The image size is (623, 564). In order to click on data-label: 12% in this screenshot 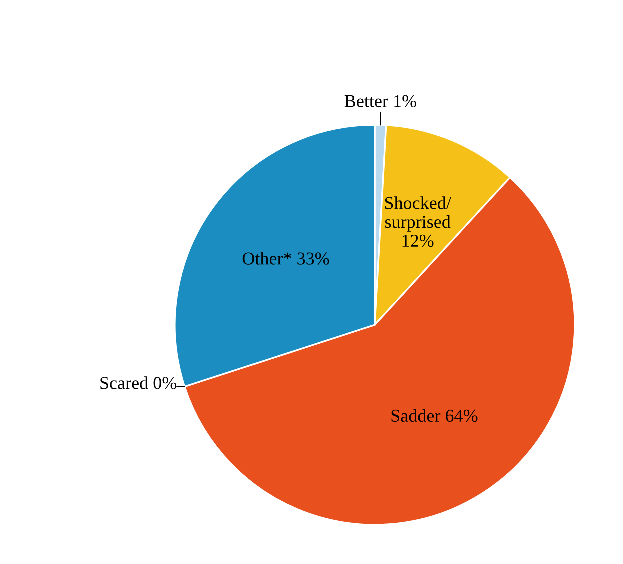, I will do `click(418, 241)`.